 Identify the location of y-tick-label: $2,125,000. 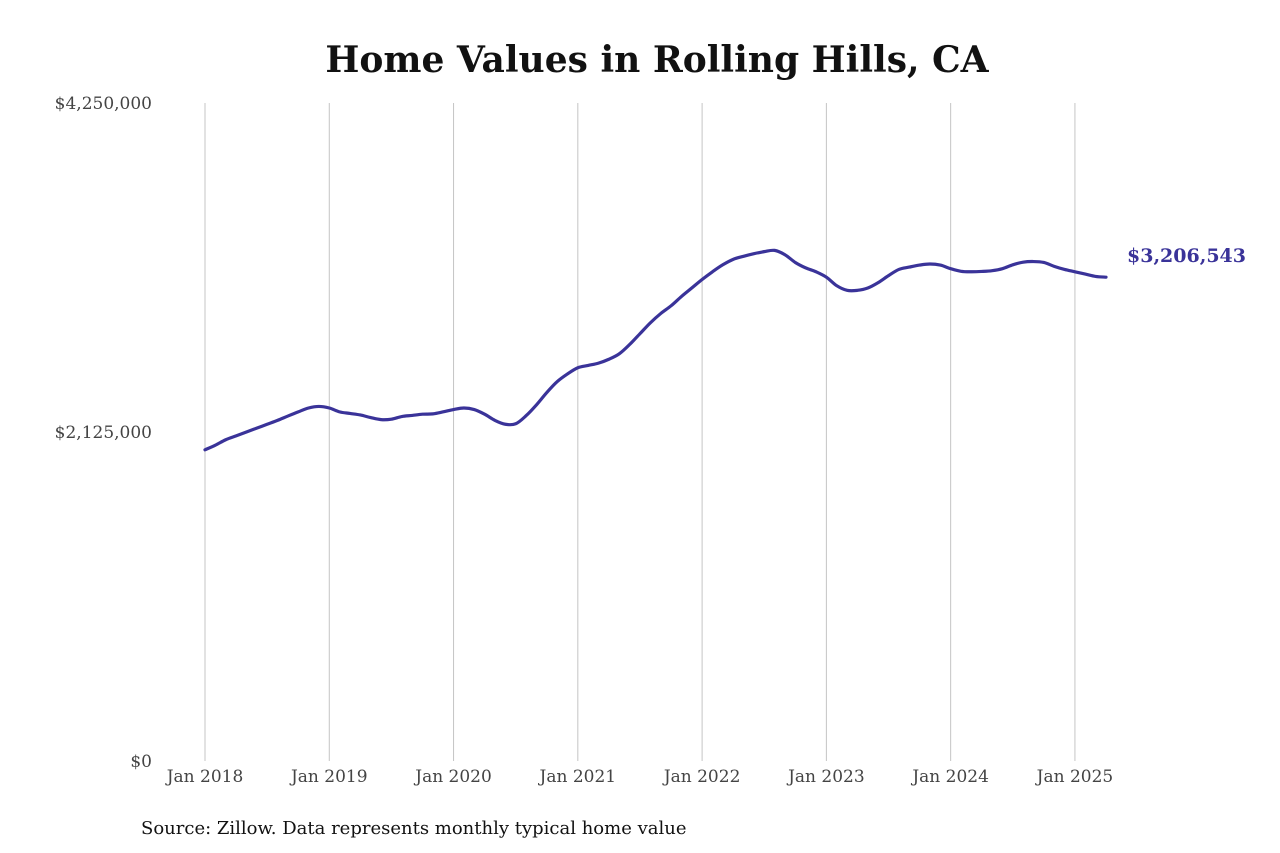
(103, 433).